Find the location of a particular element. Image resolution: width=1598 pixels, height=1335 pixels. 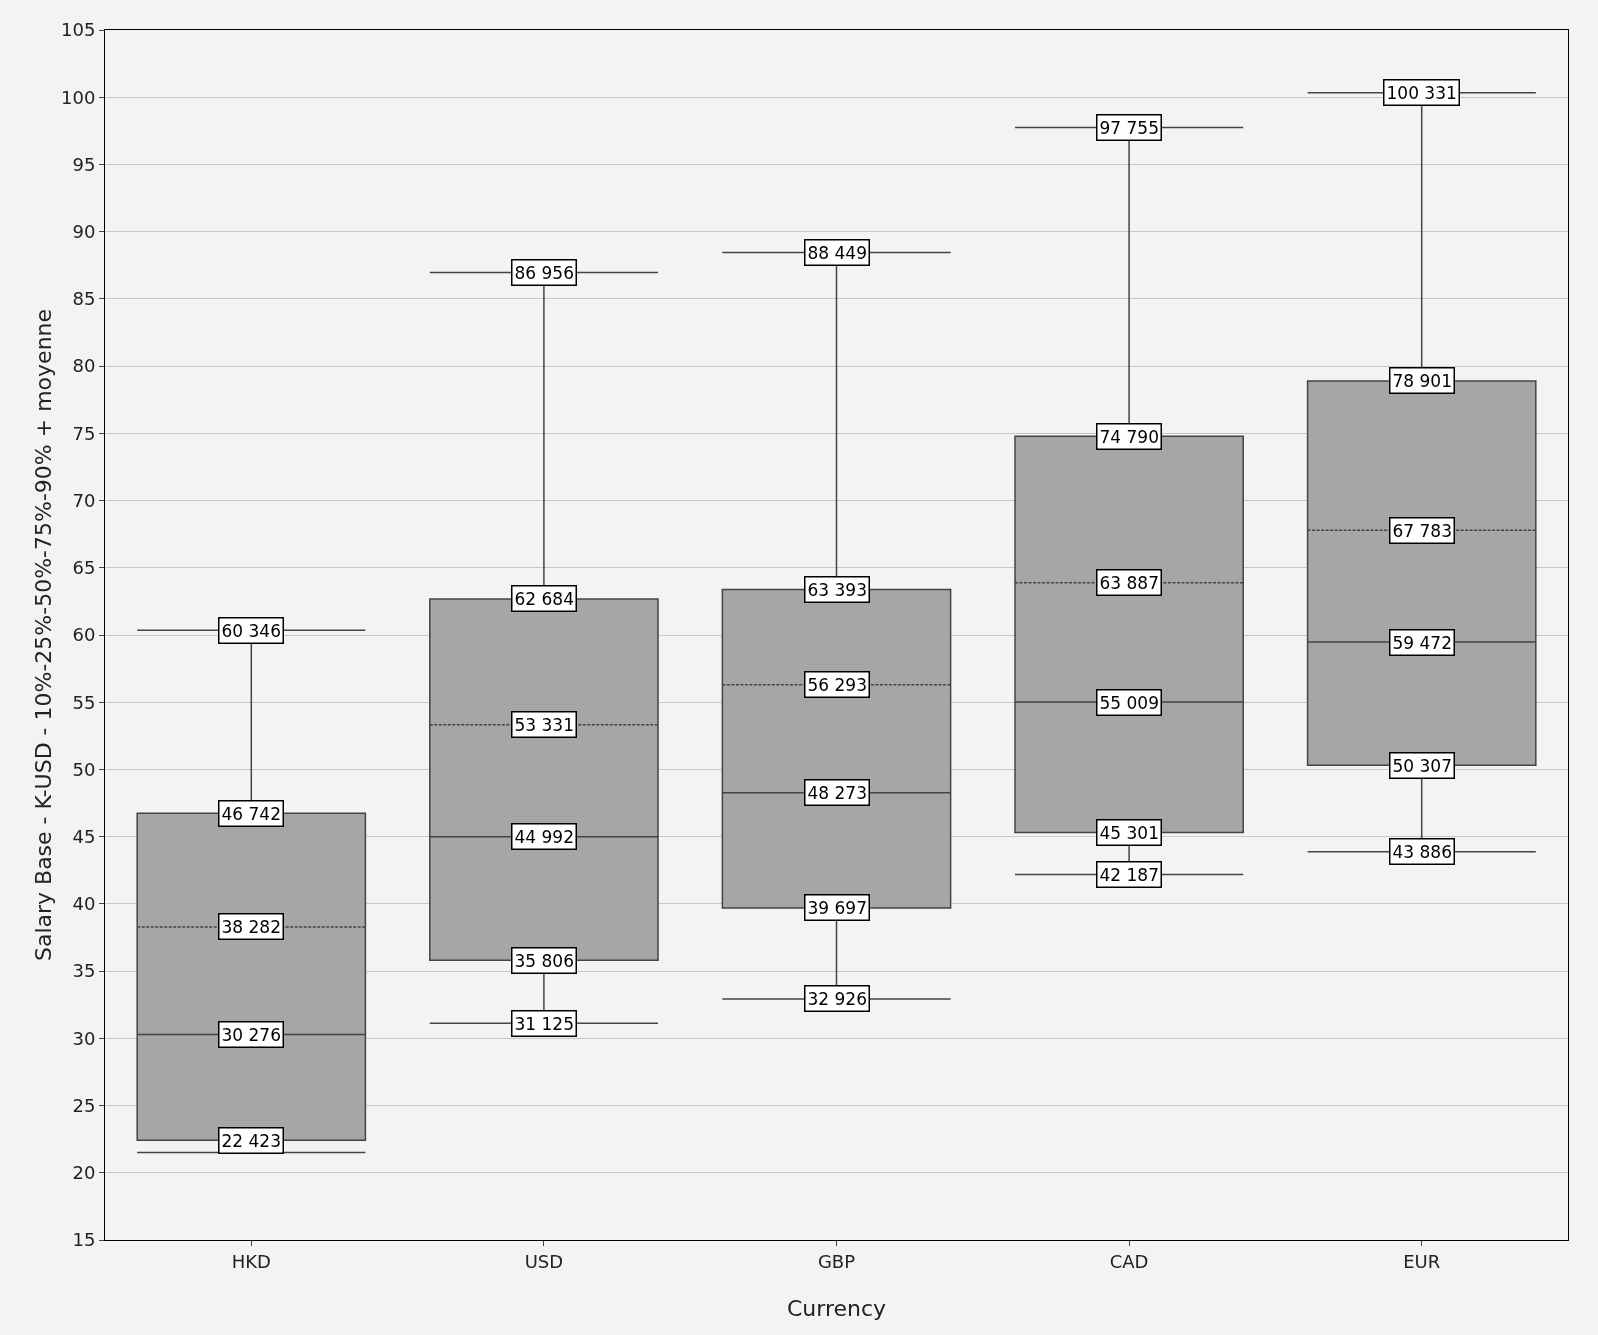

annotation: 100 331 is located at coordinates (1421, 92).